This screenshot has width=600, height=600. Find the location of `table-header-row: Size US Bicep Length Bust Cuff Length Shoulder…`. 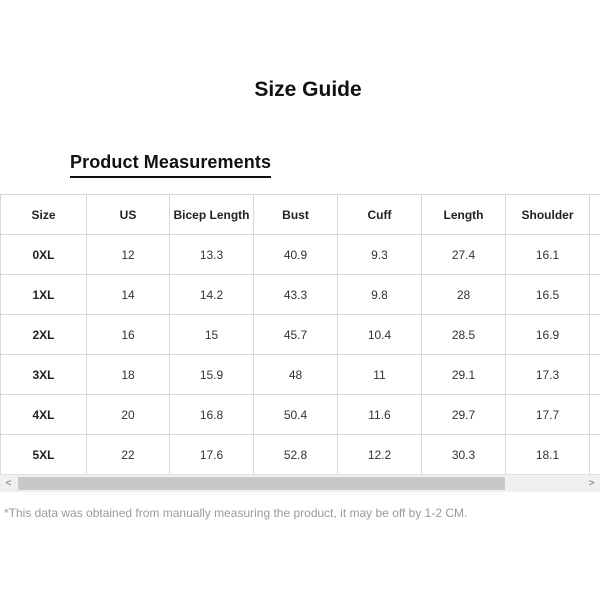

table-header-row: Size US Bicep Length Bust Cuff Length Shoulder… is located at coordinates (300, 214).